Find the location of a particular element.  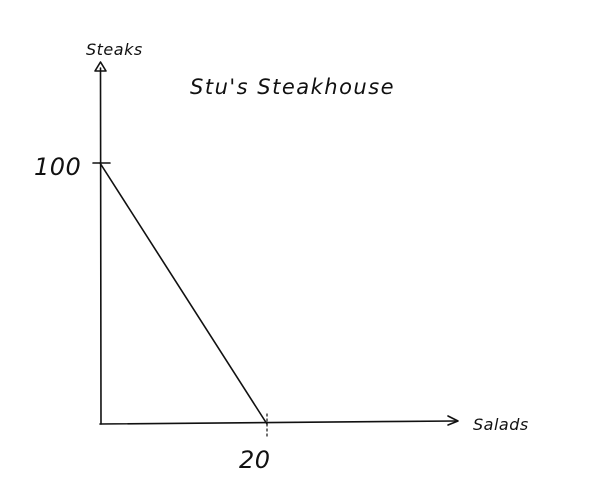

y-axis-line is located at coordinates (100, 246).